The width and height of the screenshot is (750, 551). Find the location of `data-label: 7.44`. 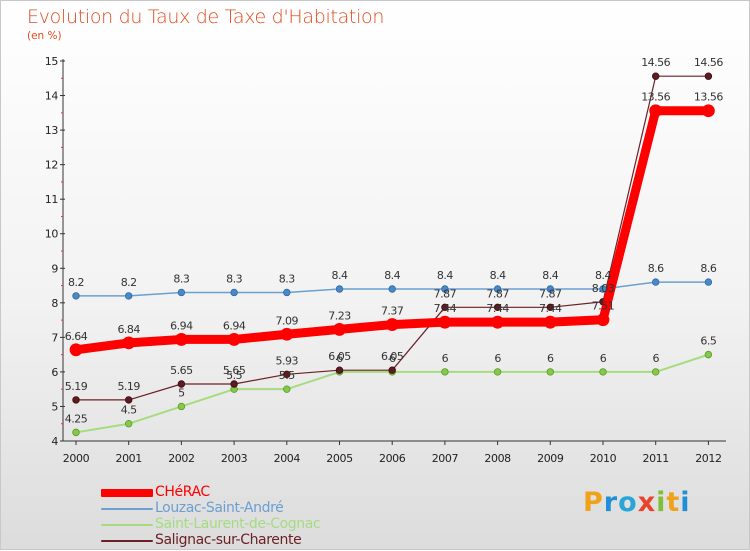

data-label: 7.44 is located at coordinates (497, 308).